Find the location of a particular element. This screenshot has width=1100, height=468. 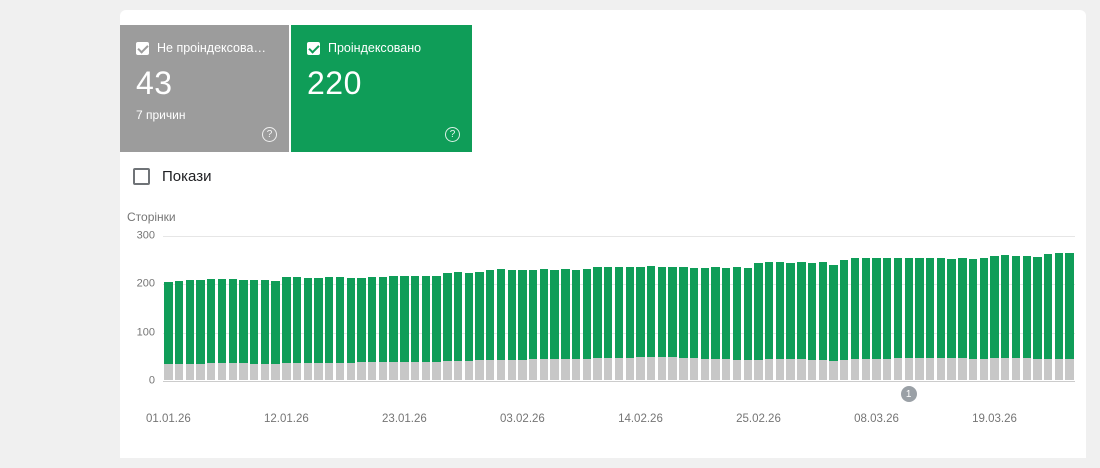

indexed-label: Проіндексовано is located at coordinates (375, 48).